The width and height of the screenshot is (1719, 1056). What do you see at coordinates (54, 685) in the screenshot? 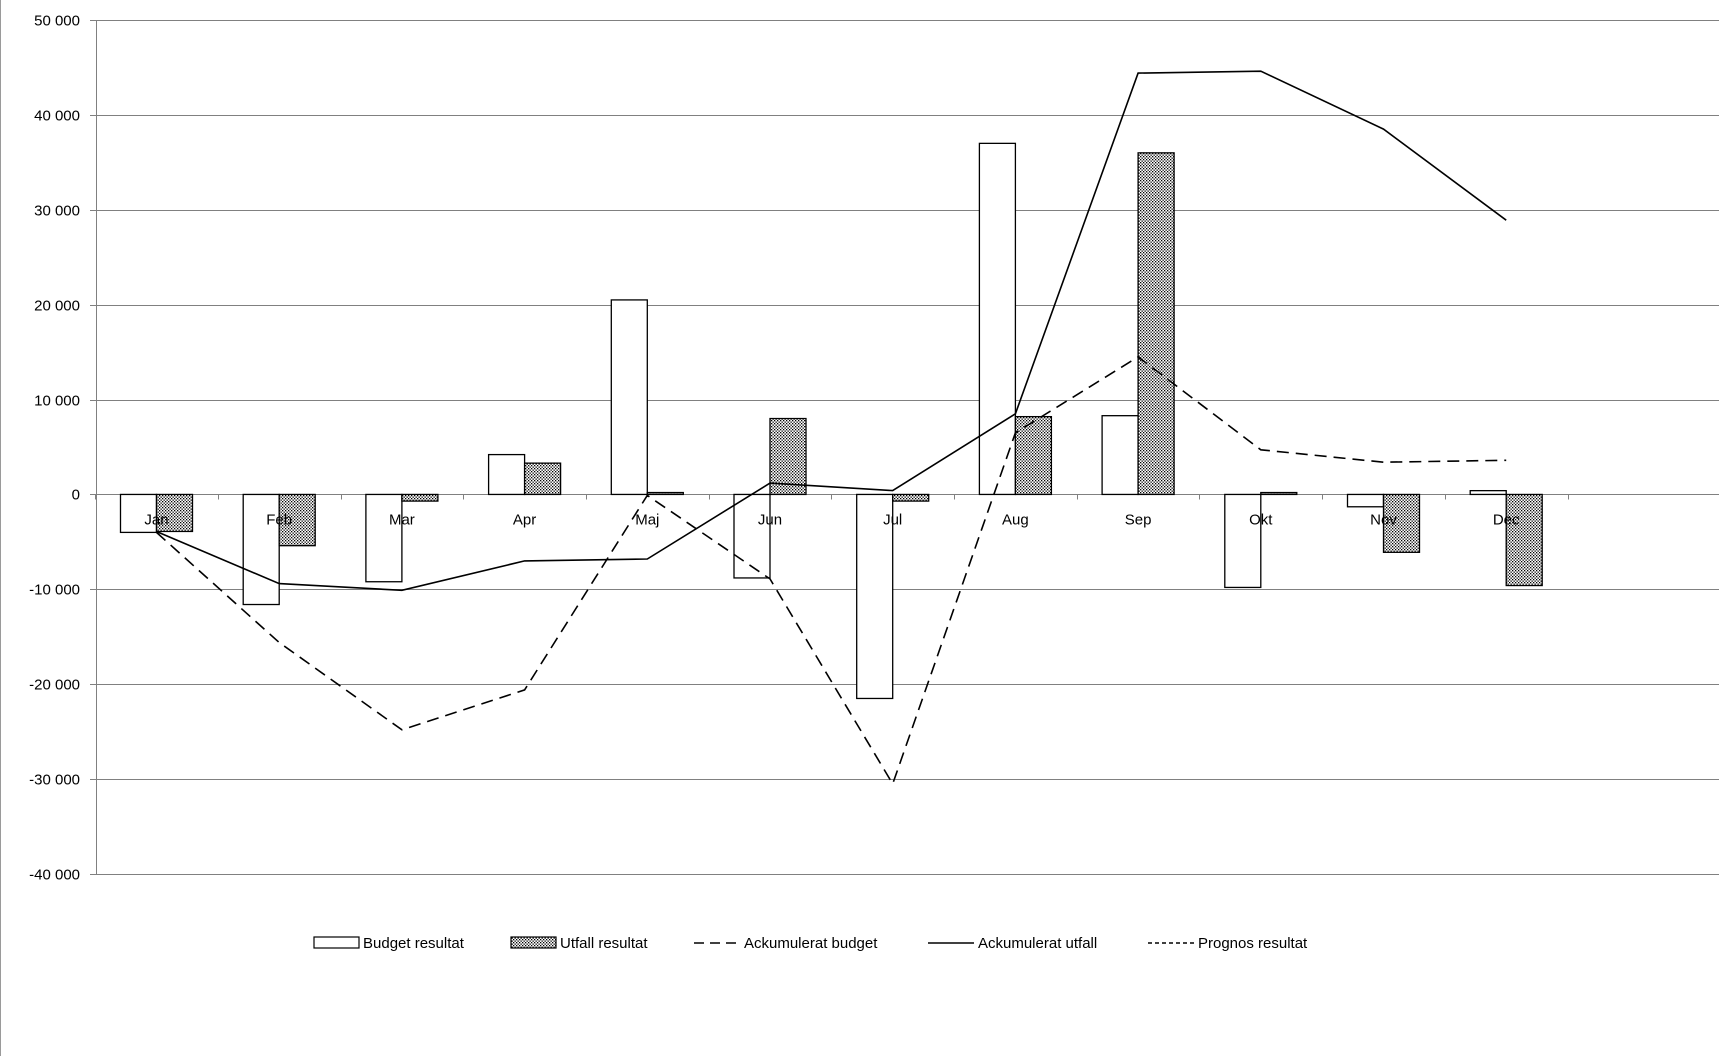
I see `y-tick-label: -20 000` at bounding box center [54, 685].